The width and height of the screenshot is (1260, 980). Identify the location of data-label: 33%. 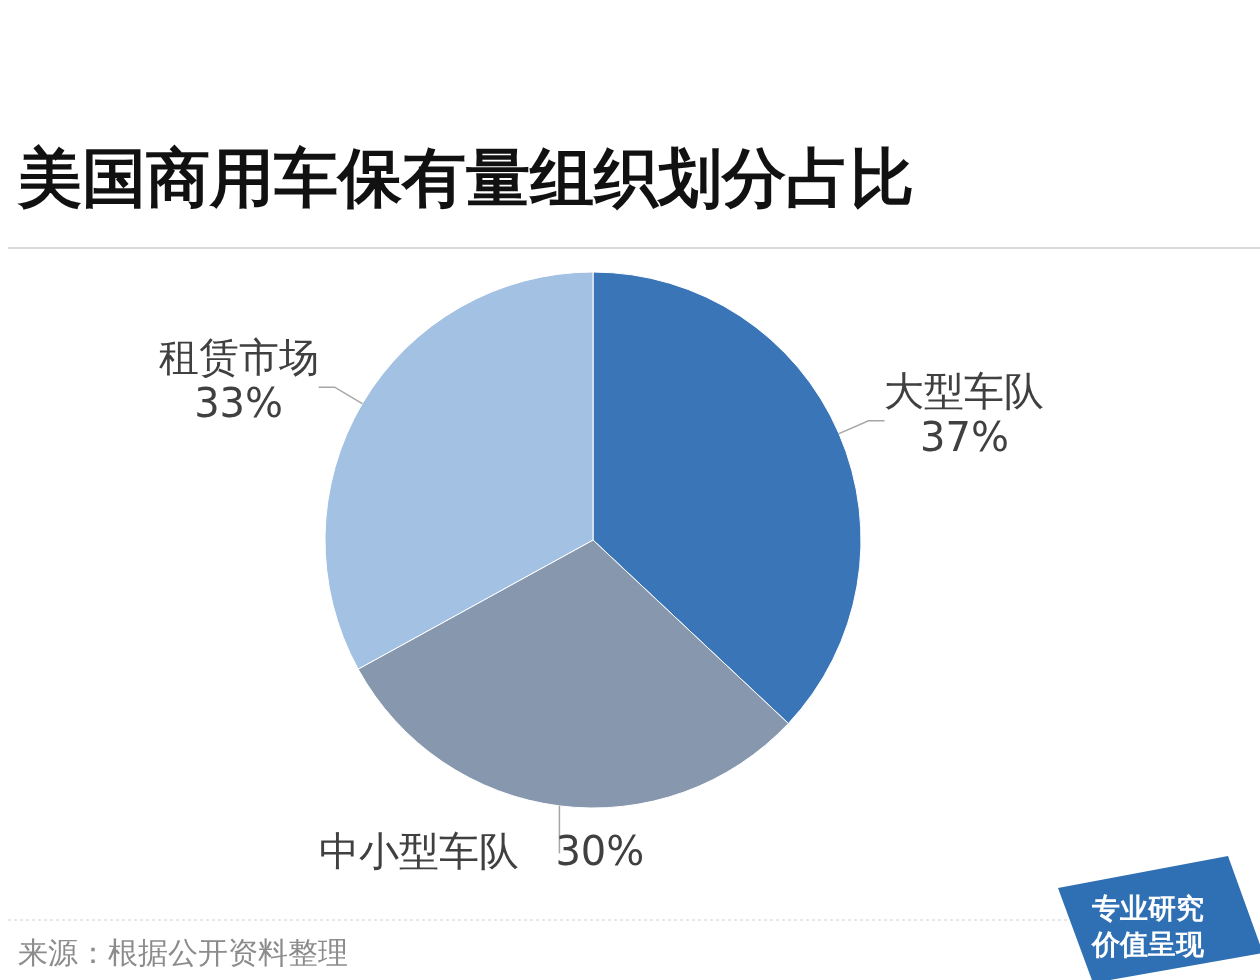
(239, 403).